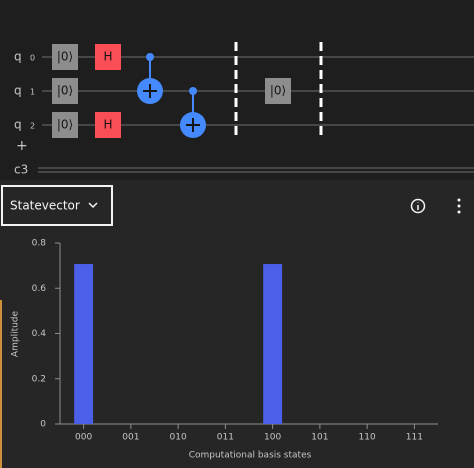  Describe the element at coordinates (39, 379) in the screenshot. I see `y-tick-label: 0.2` at that location.